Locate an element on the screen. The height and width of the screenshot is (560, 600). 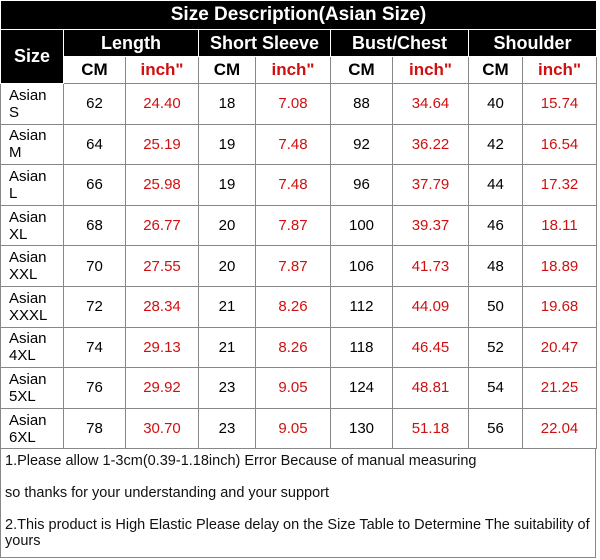
measure-cell: 76 is located at coordinates (94, 388).